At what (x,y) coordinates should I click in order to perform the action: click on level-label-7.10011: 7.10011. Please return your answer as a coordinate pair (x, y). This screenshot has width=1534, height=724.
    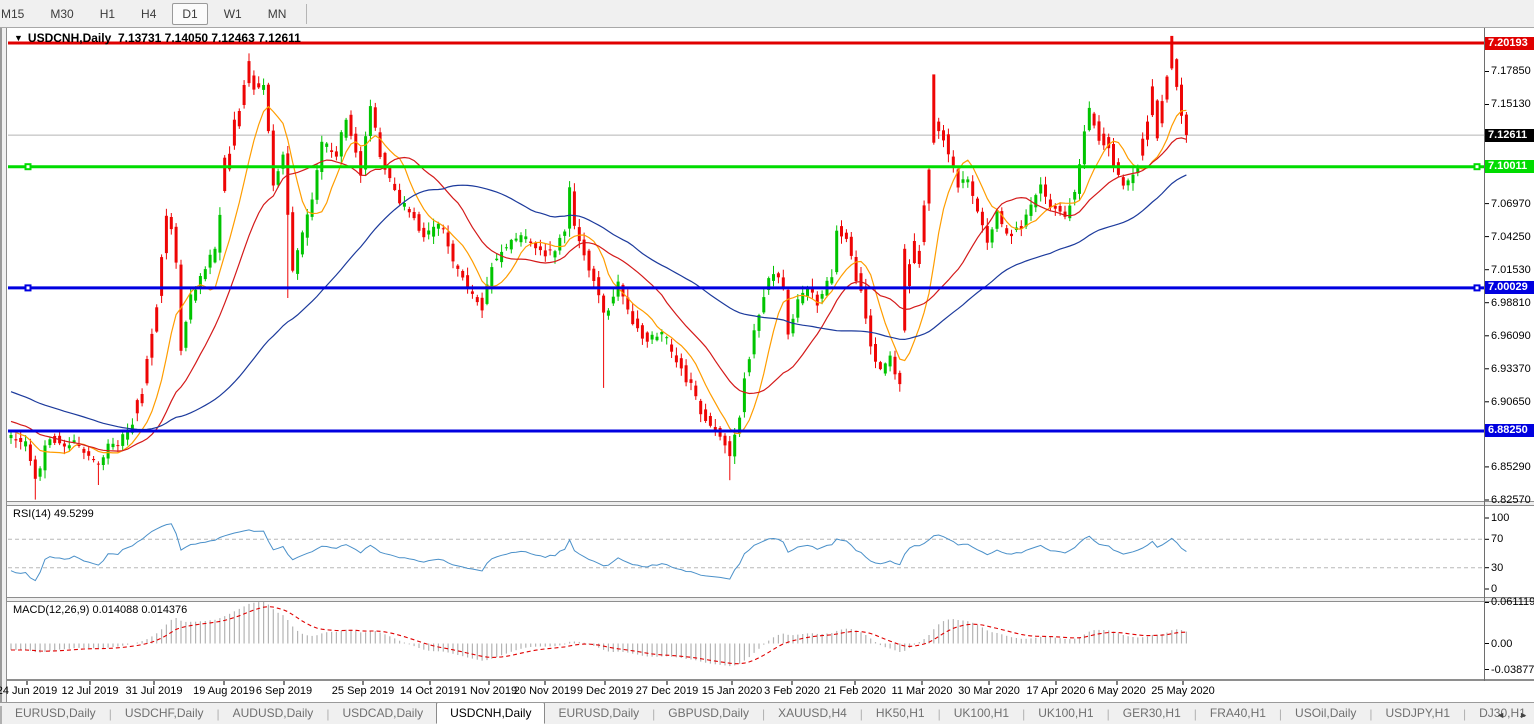
    Looking at the image, I should click on (1509, 167).